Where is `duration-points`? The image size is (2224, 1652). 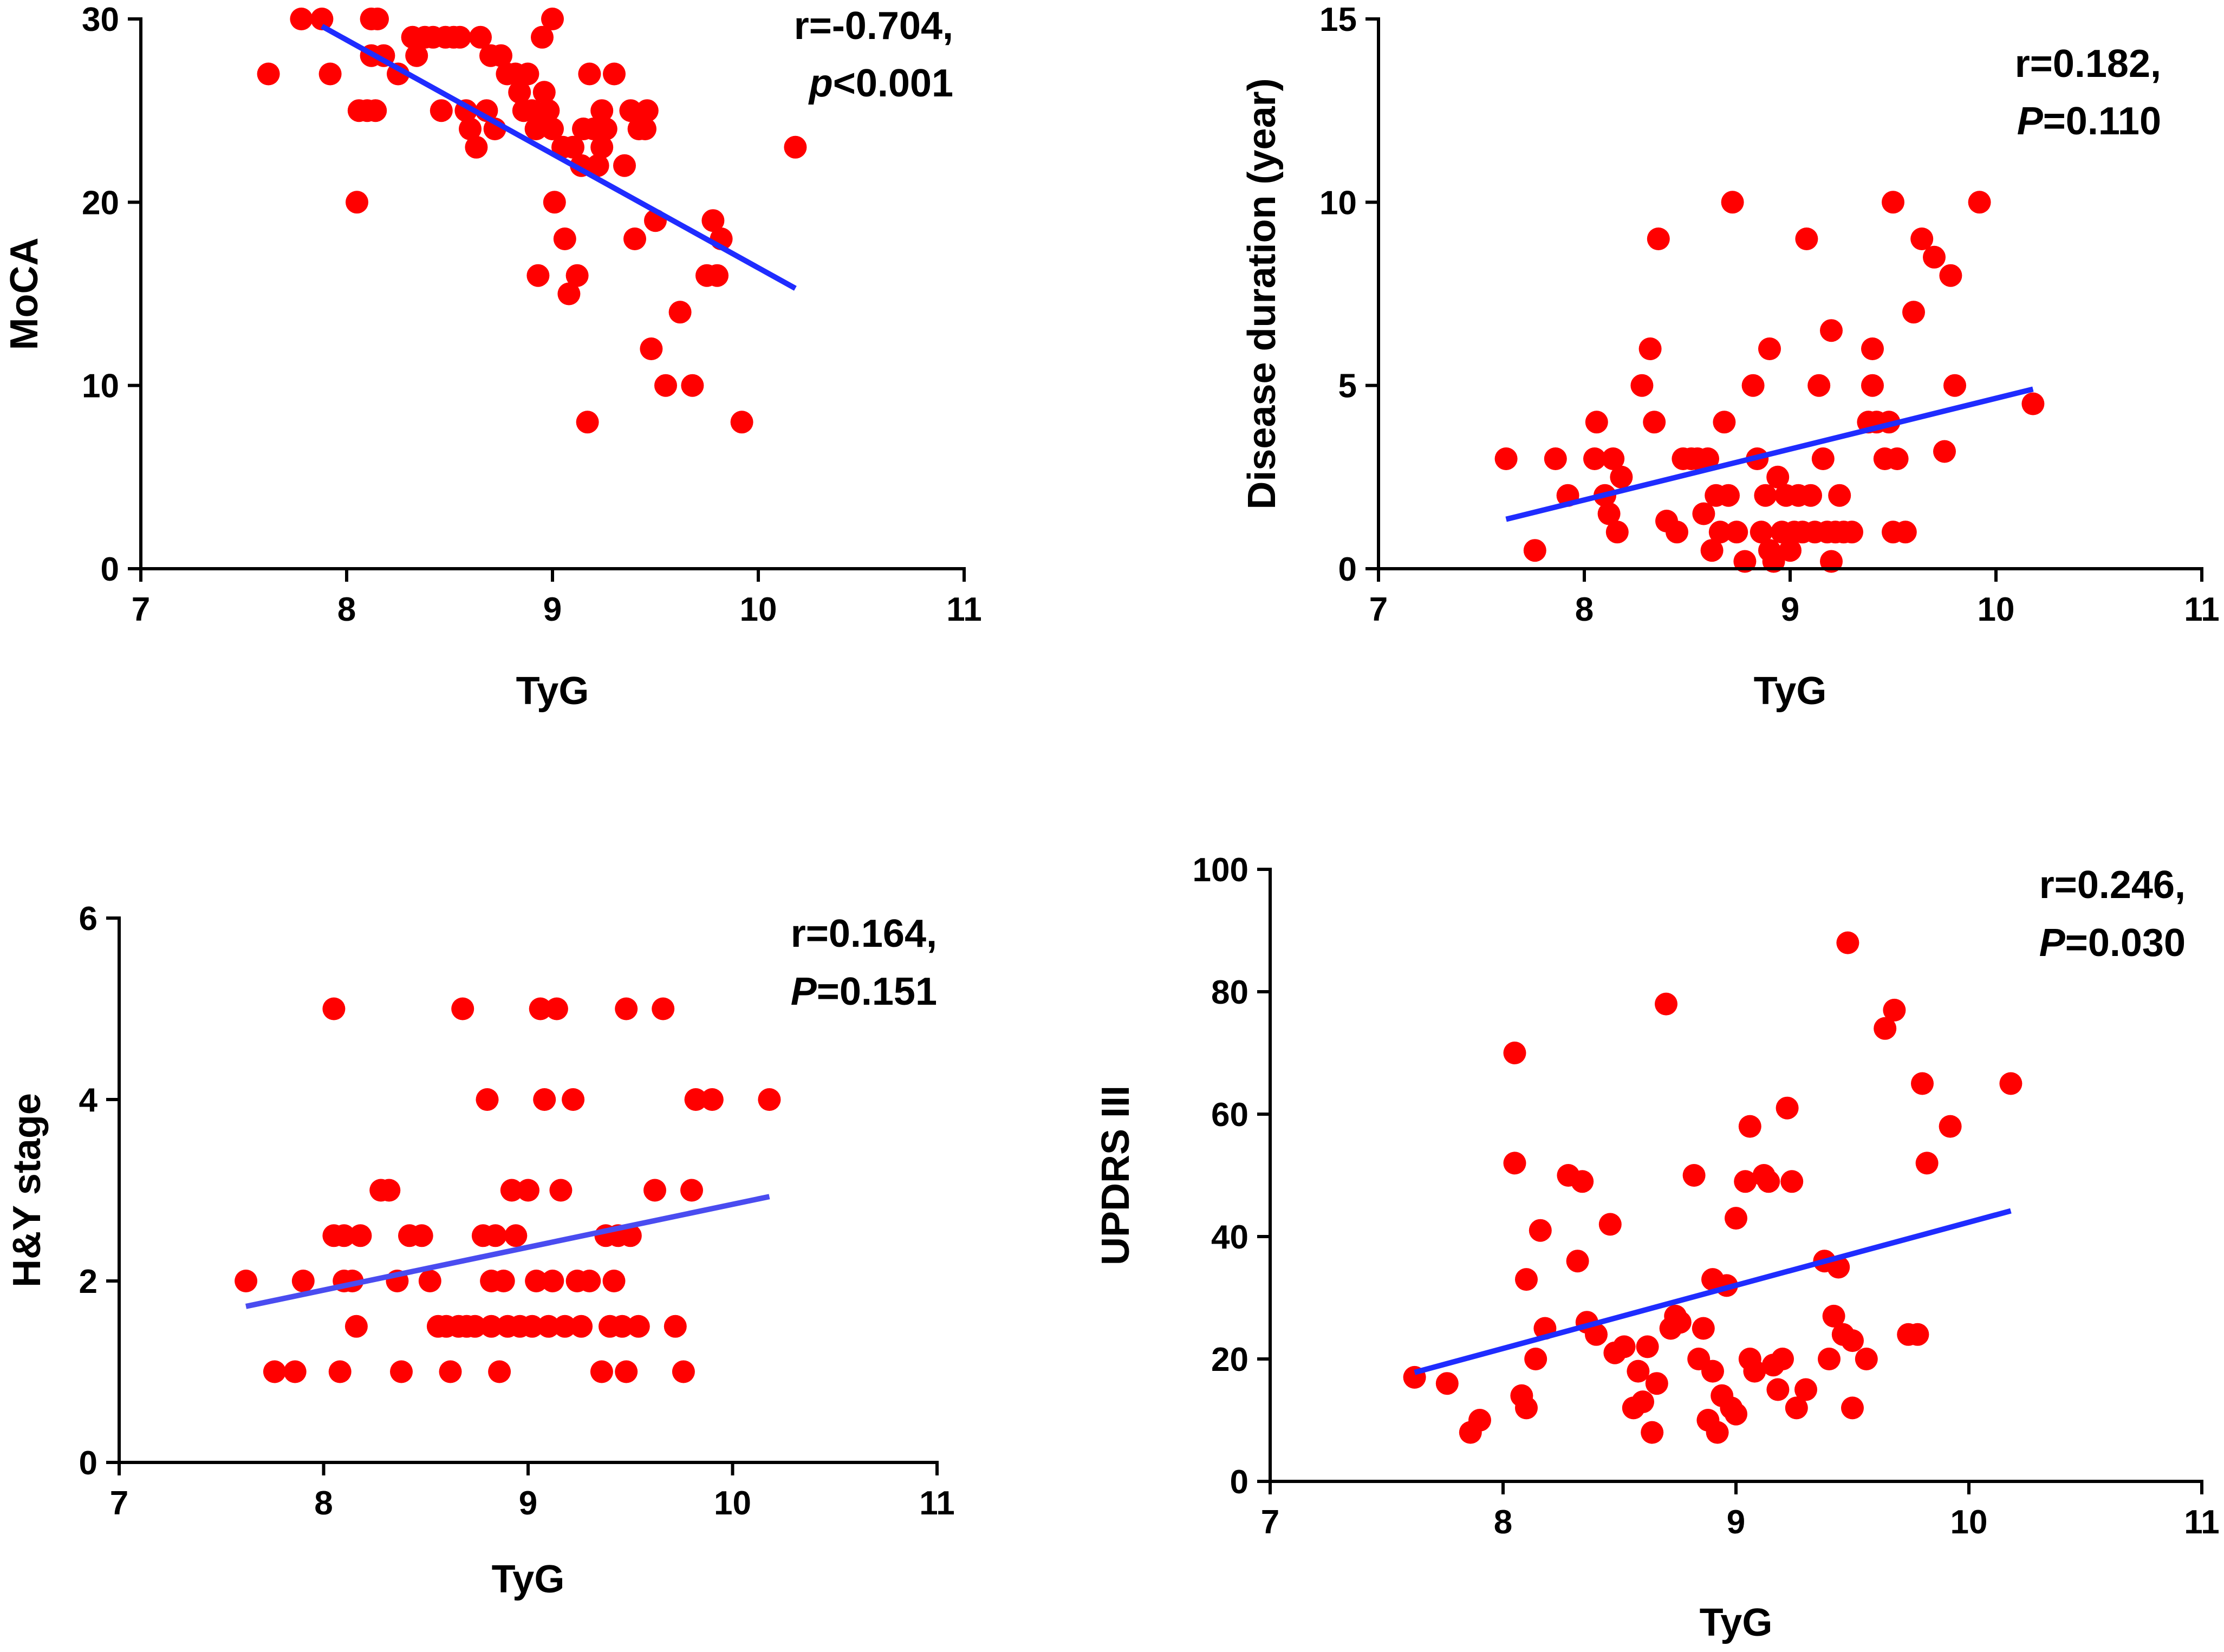
duration-points is located at coordinates (1769, 382).